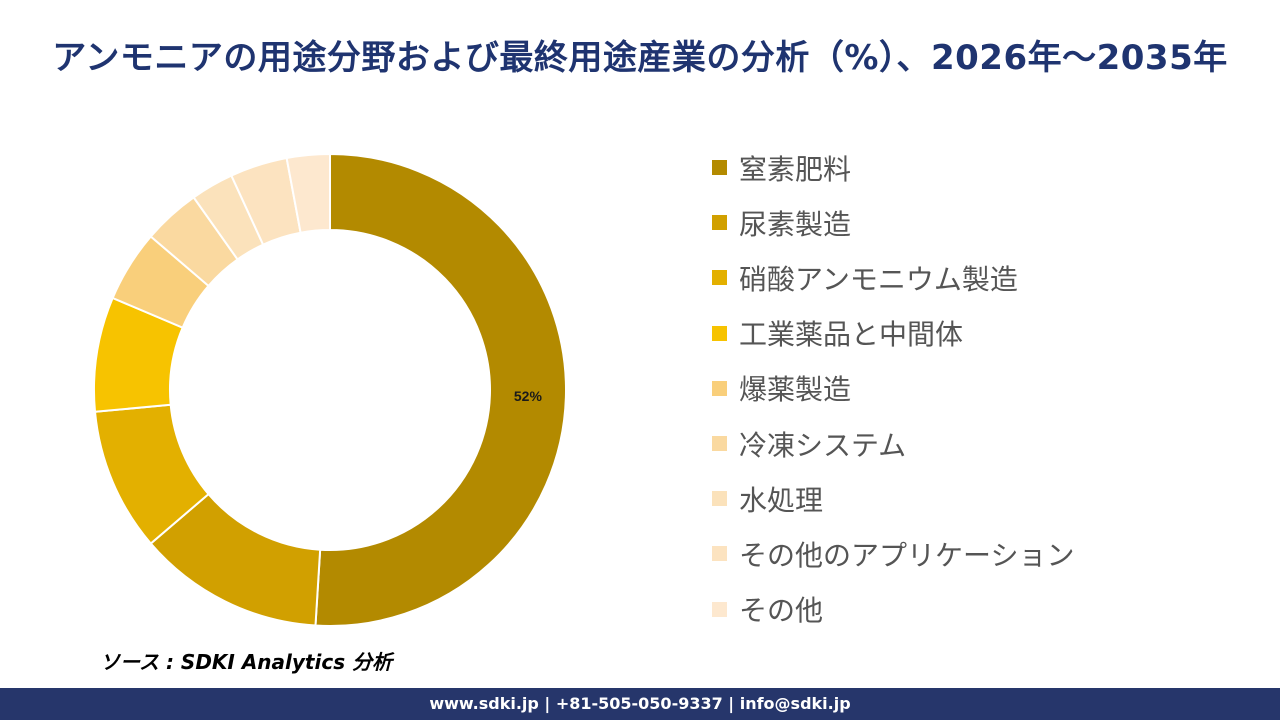 This screenshot has width=1280, height=720. Describe the element at coordinates (795, 224) in the screenshot. I see `legend-label: 尿素製造` at that location.